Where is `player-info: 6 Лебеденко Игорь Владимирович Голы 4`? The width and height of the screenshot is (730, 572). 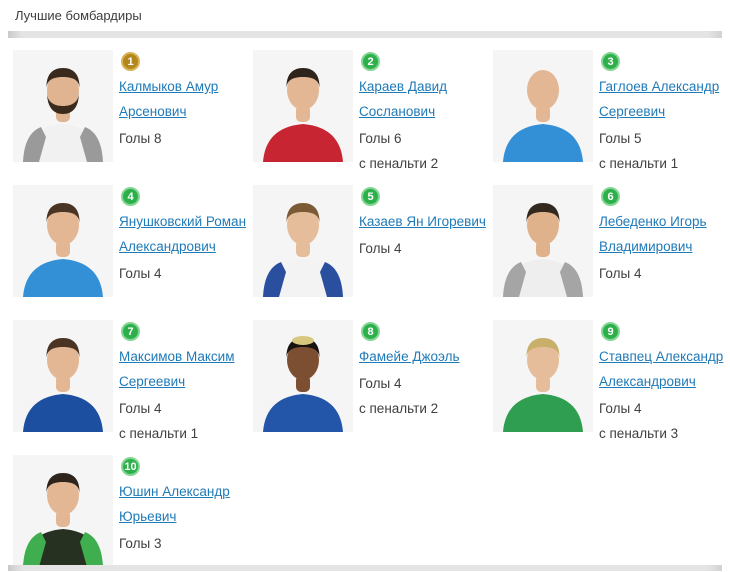
player-info: 6 Лебеденко Игорь Владимирович Голы 4 is located at coordinates (664, 235).